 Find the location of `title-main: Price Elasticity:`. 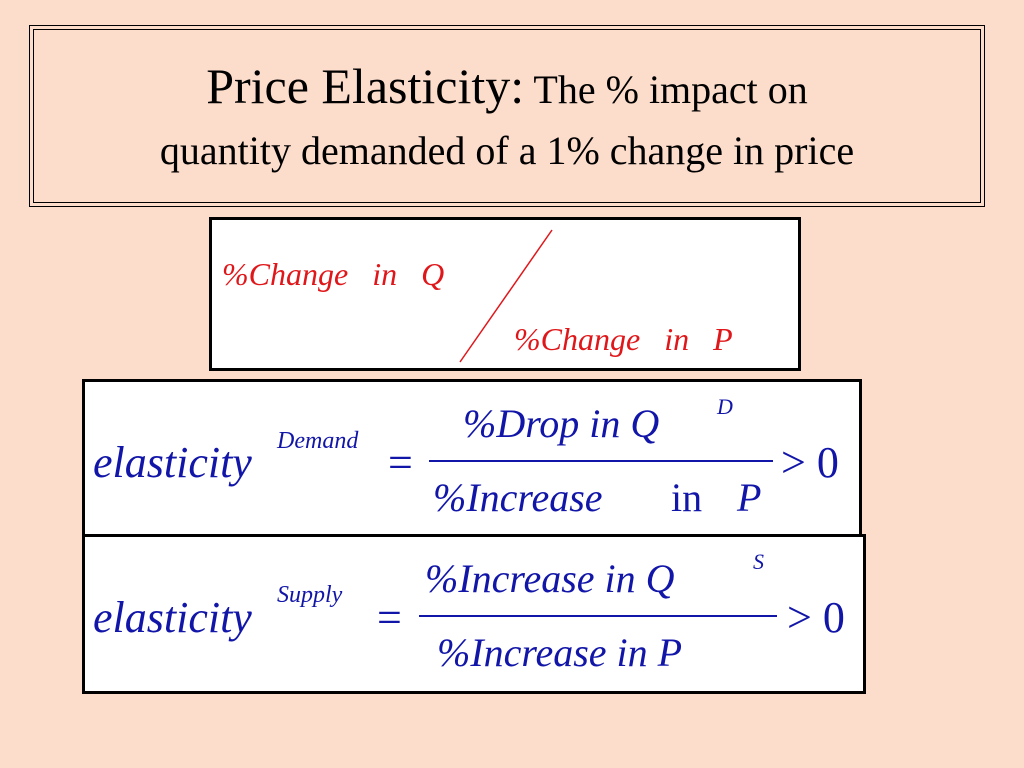

title-main: Price Elasticity: is located at coordinates (365, 86).